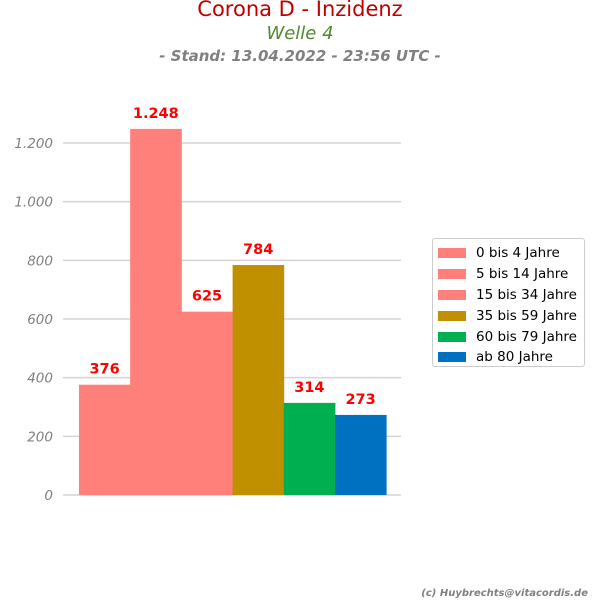  I want to click on y-tick-label: 200, so click(40, 437).